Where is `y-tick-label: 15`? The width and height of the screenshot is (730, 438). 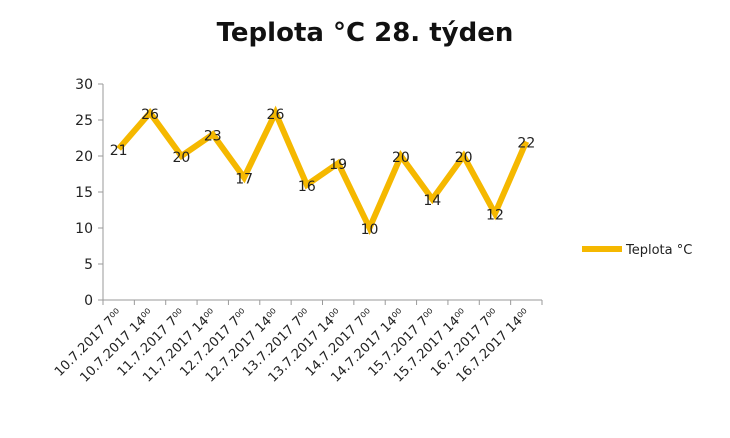
y-tick-label: 15 is located at coordinates (84, 193).